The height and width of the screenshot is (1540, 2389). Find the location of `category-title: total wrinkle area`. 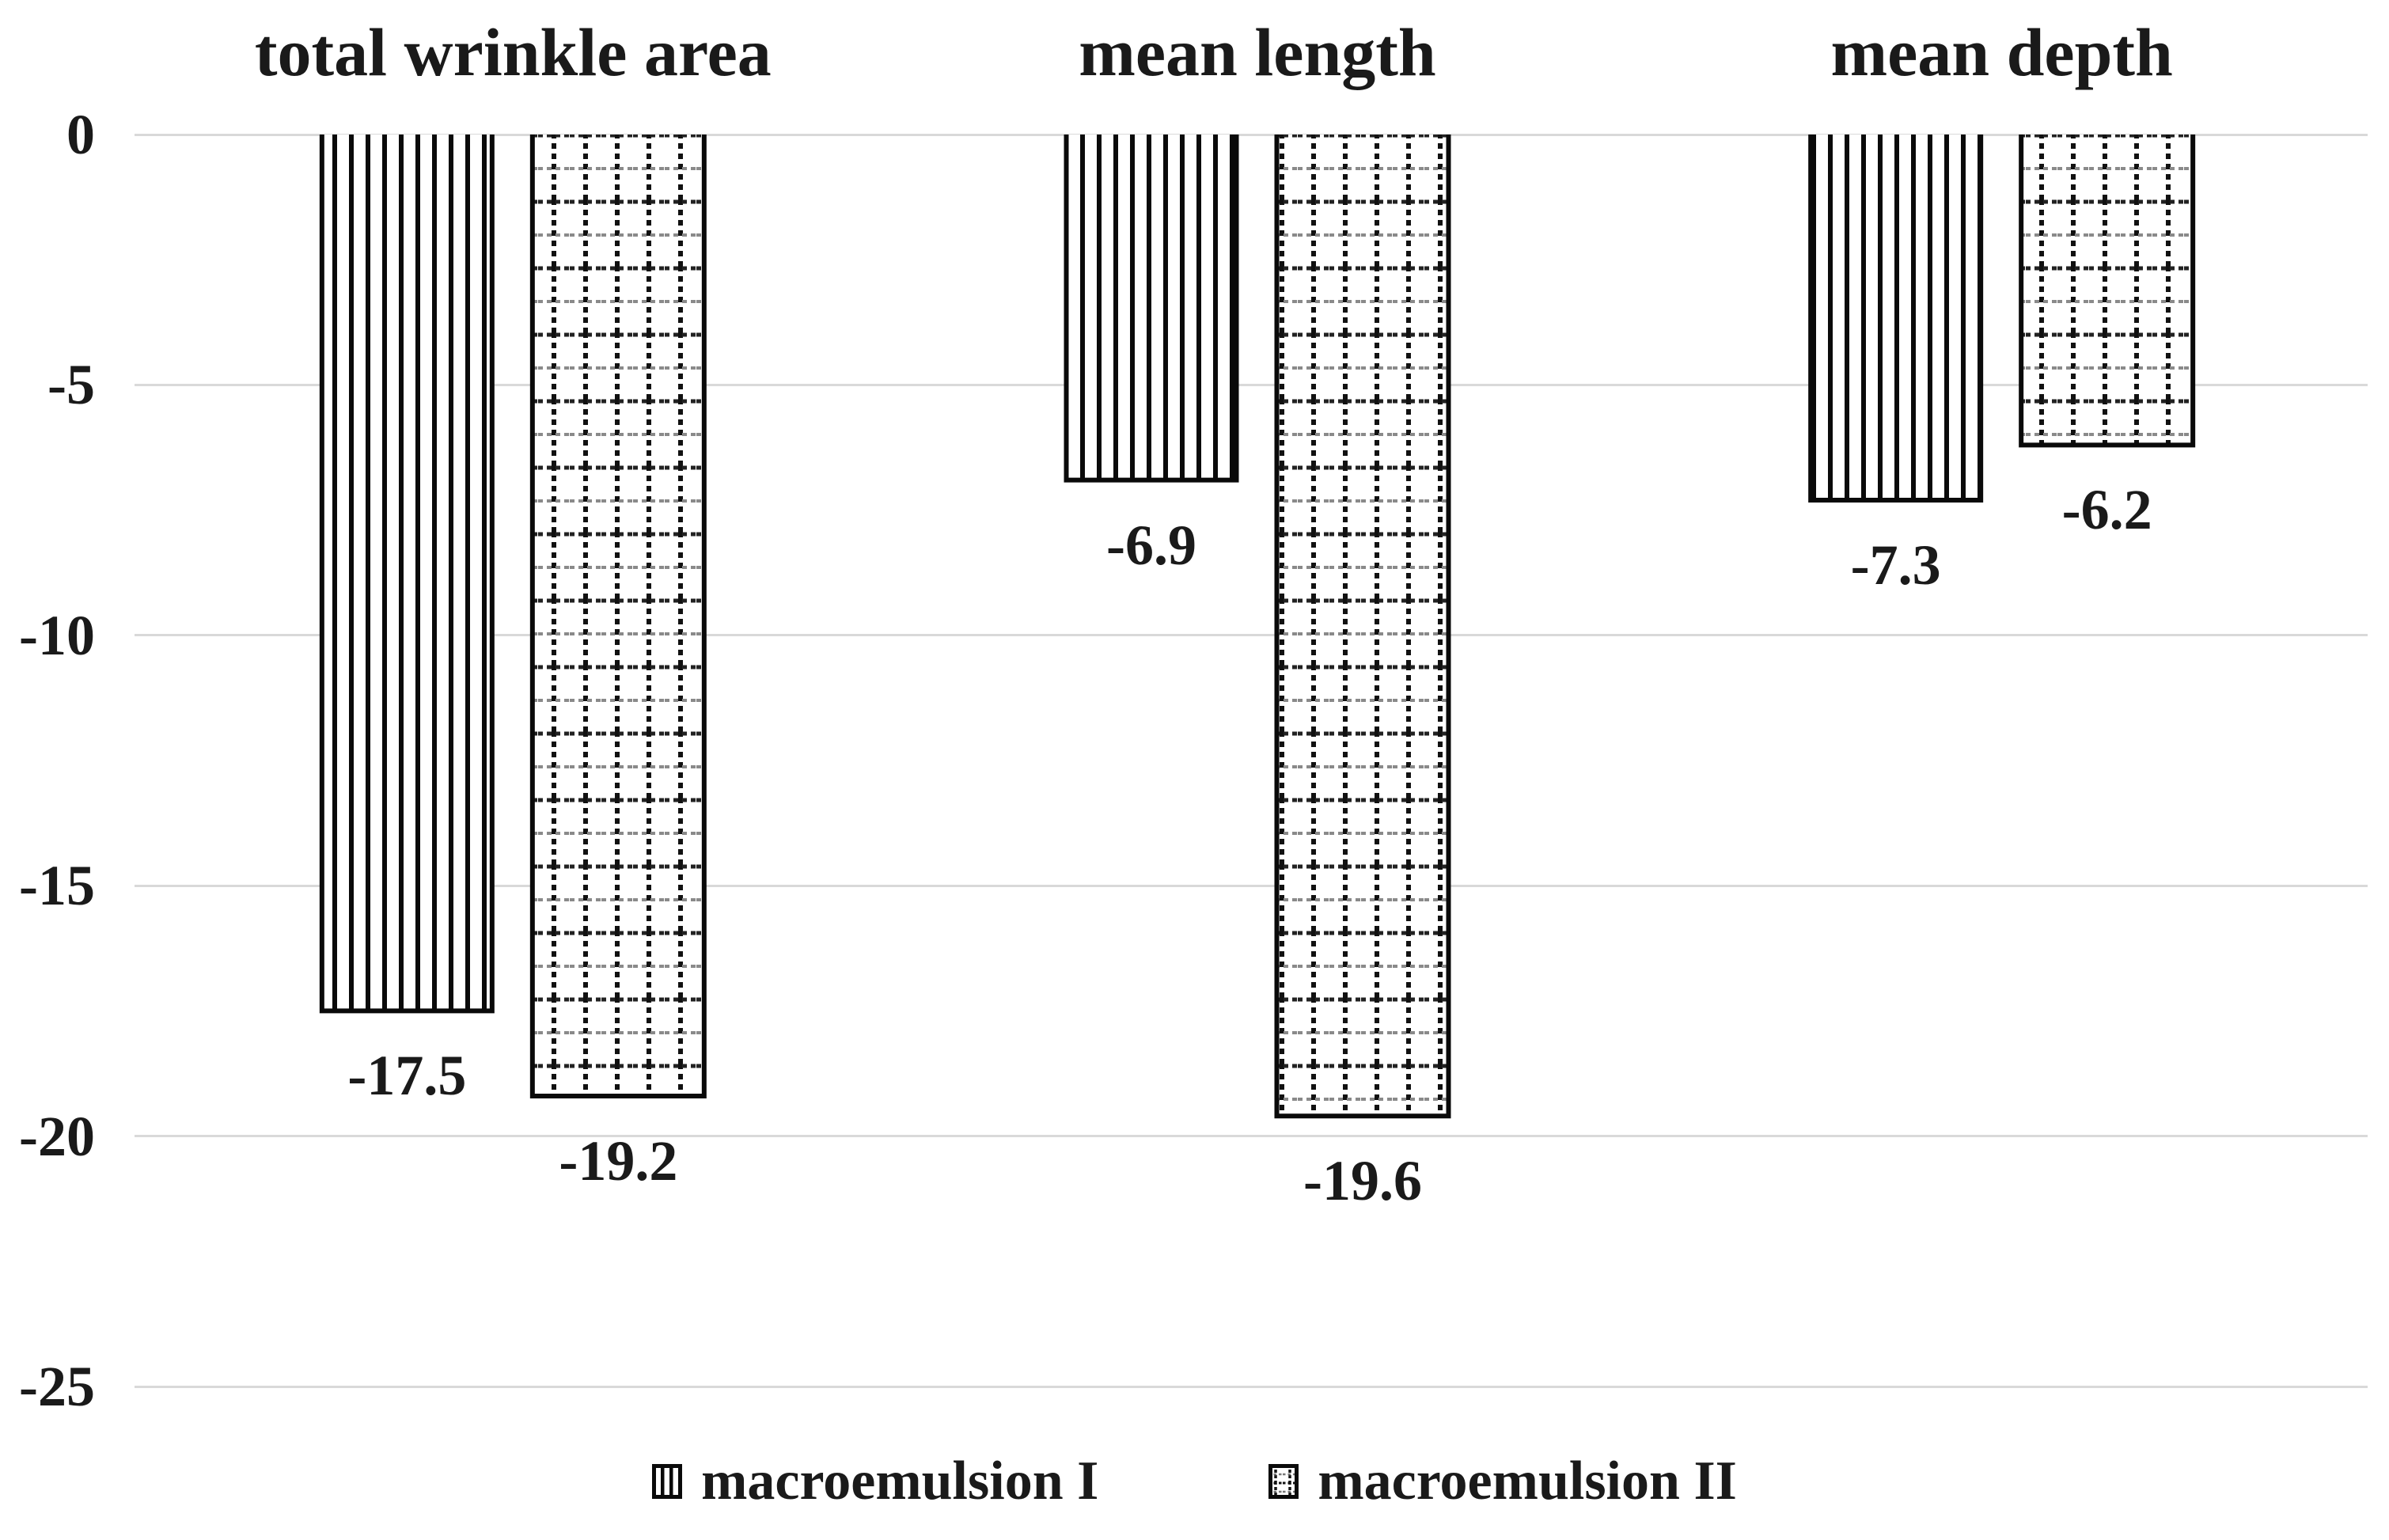

category-title: total wrinkle area is located at coordinates (513, 52).